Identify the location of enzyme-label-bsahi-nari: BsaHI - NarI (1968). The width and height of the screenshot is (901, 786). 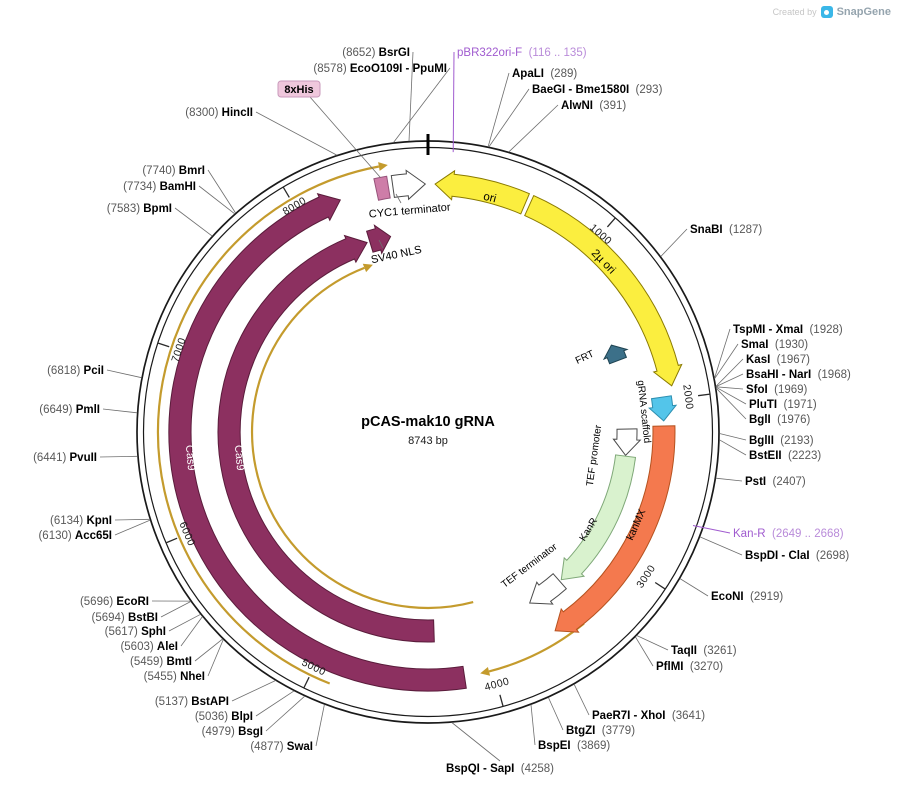
(798, 375).